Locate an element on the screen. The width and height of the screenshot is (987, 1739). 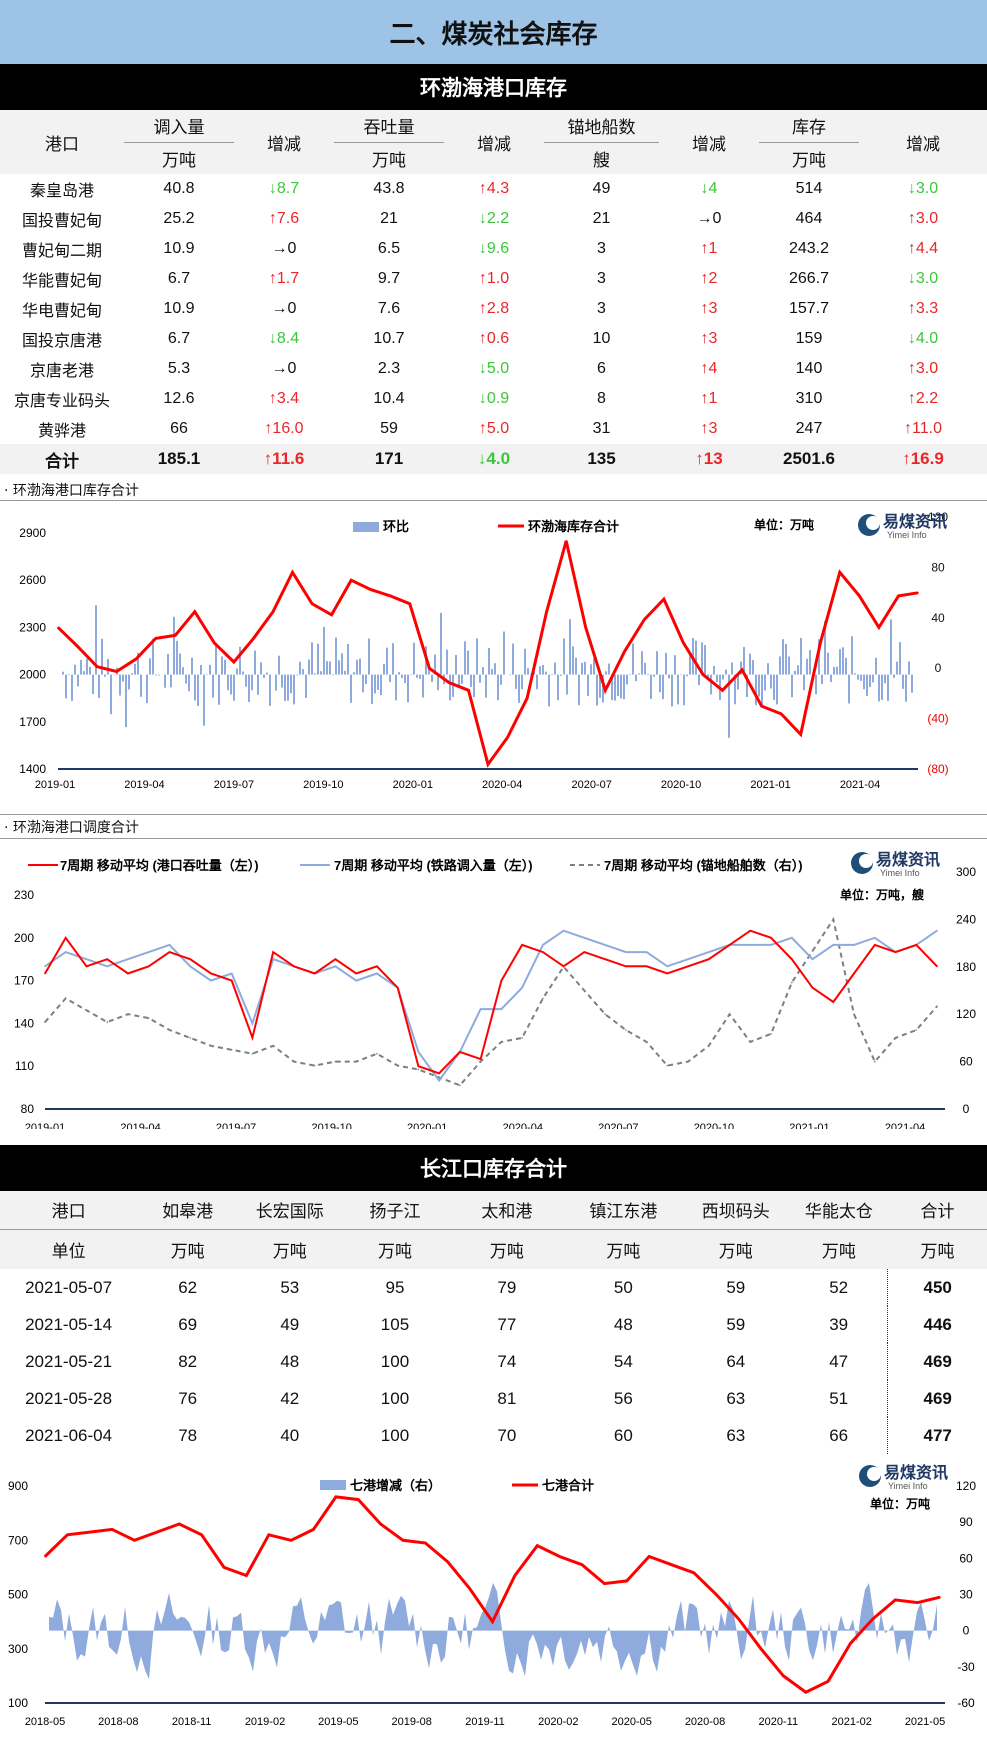
x-tick: 2020-10 is located at coordinates (714, 1125).